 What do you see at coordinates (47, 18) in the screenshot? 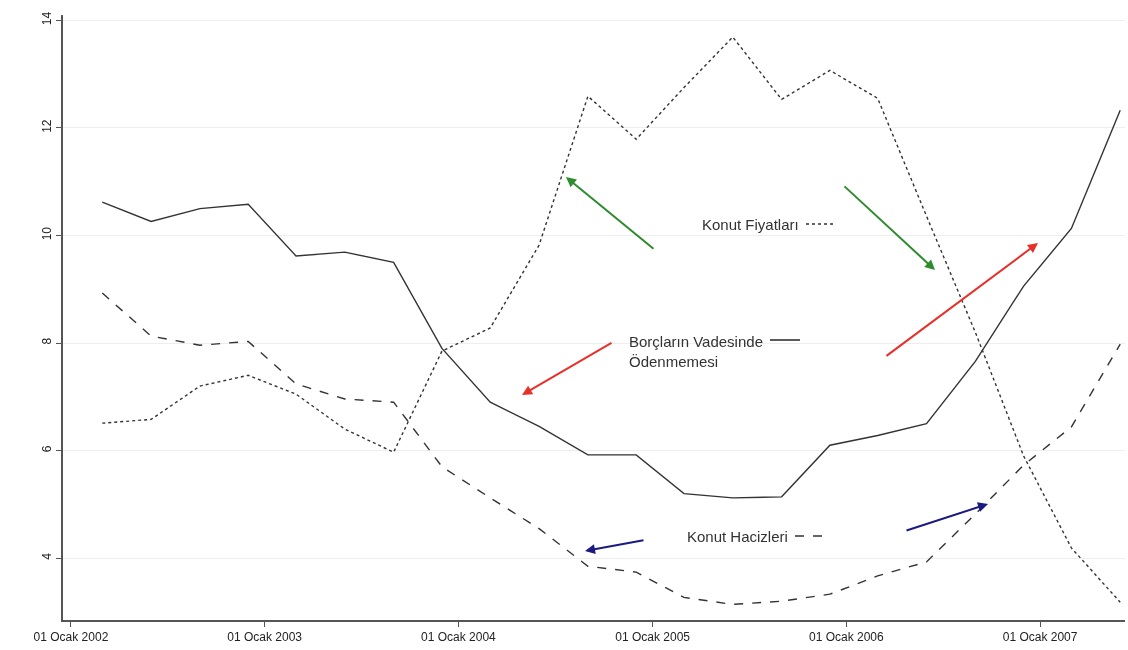
I see `y-tick-label: 14` at bounding box center [47, 18].